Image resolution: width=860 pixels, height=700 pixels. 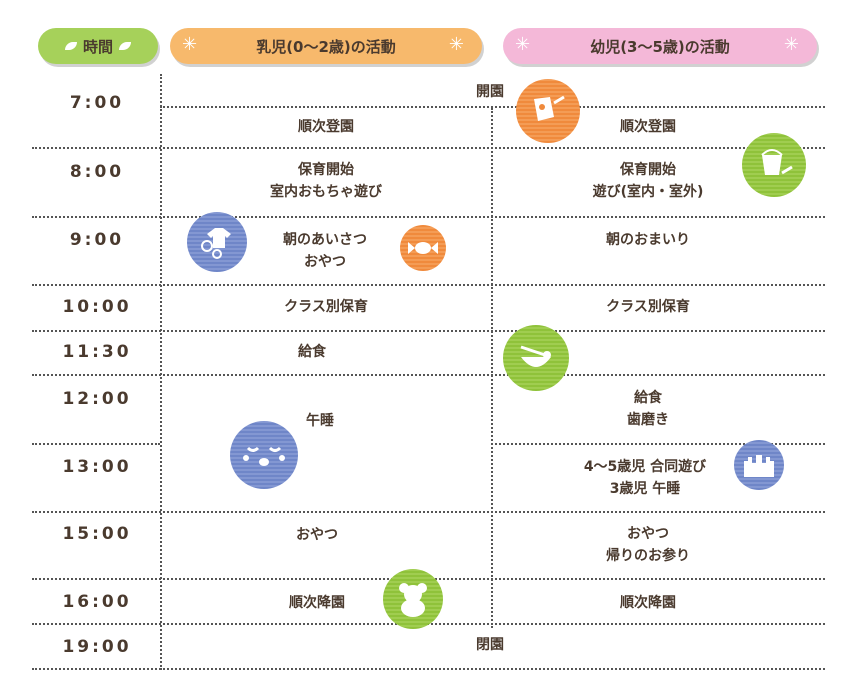 What do you see at coordinates (97, 240) in the screenshot?
I see `time-label: 9:00` at bounding box center [97, 240].